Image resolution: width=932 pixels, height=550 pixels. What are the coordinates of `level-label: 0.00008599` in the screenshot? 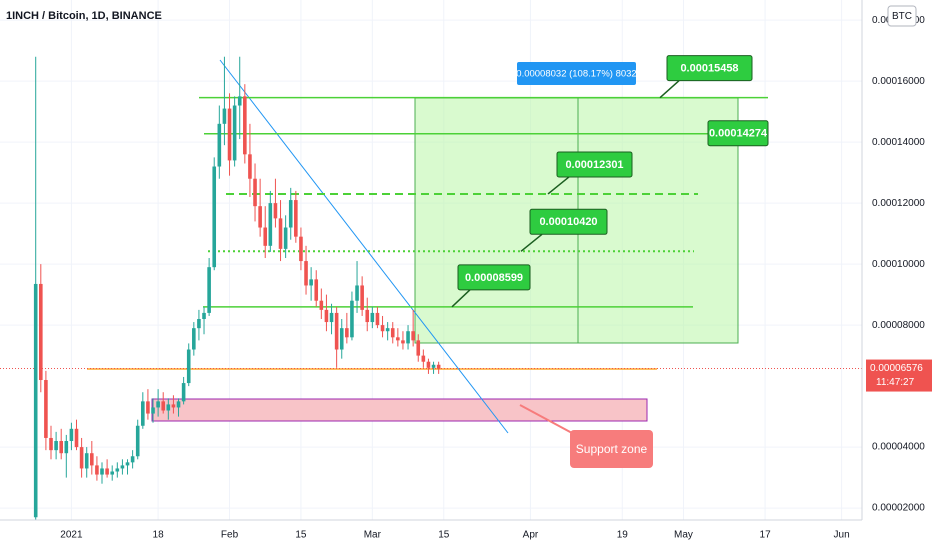 It's located at (494, 278).